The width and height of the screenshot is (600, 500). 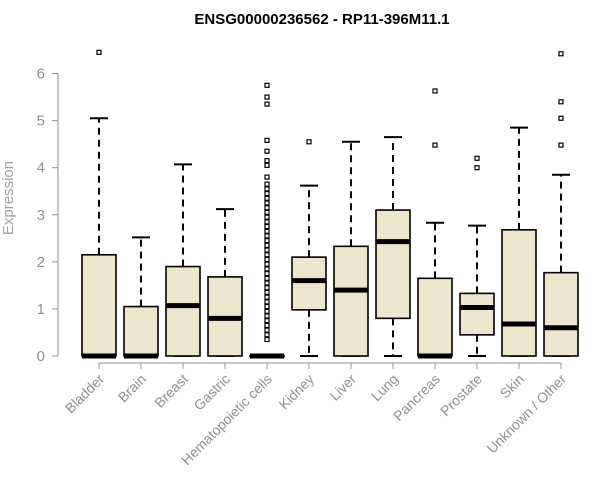 What do you see at coordinates (171, 391) in the screenshot?
I see `x-tick-label: Breast` at bounding box center [171, 391].